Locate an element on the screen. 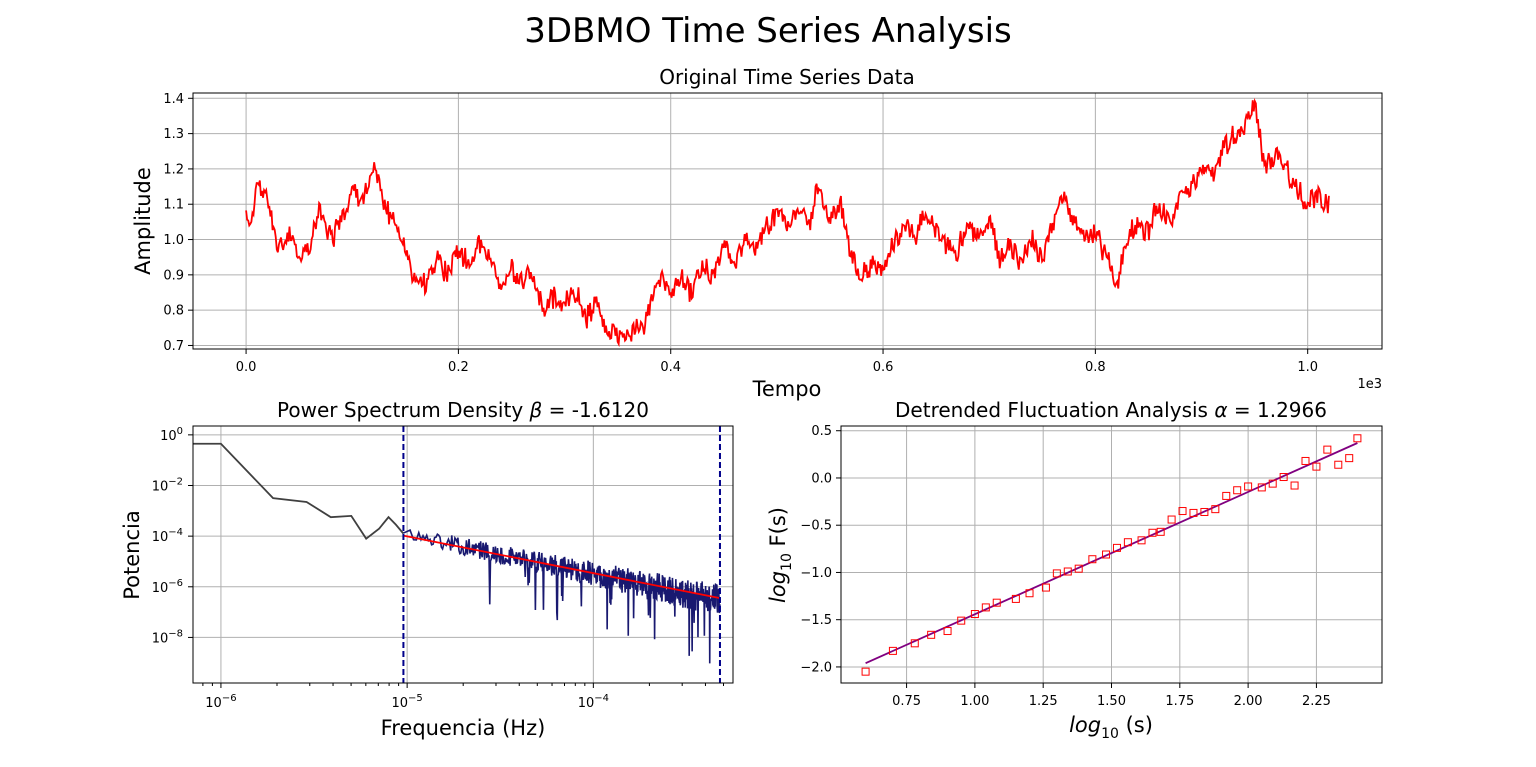 The width and height of the screenshot is (1536, 767). time-series-title: Original Time Series Data is located at coordinates (787, 77).